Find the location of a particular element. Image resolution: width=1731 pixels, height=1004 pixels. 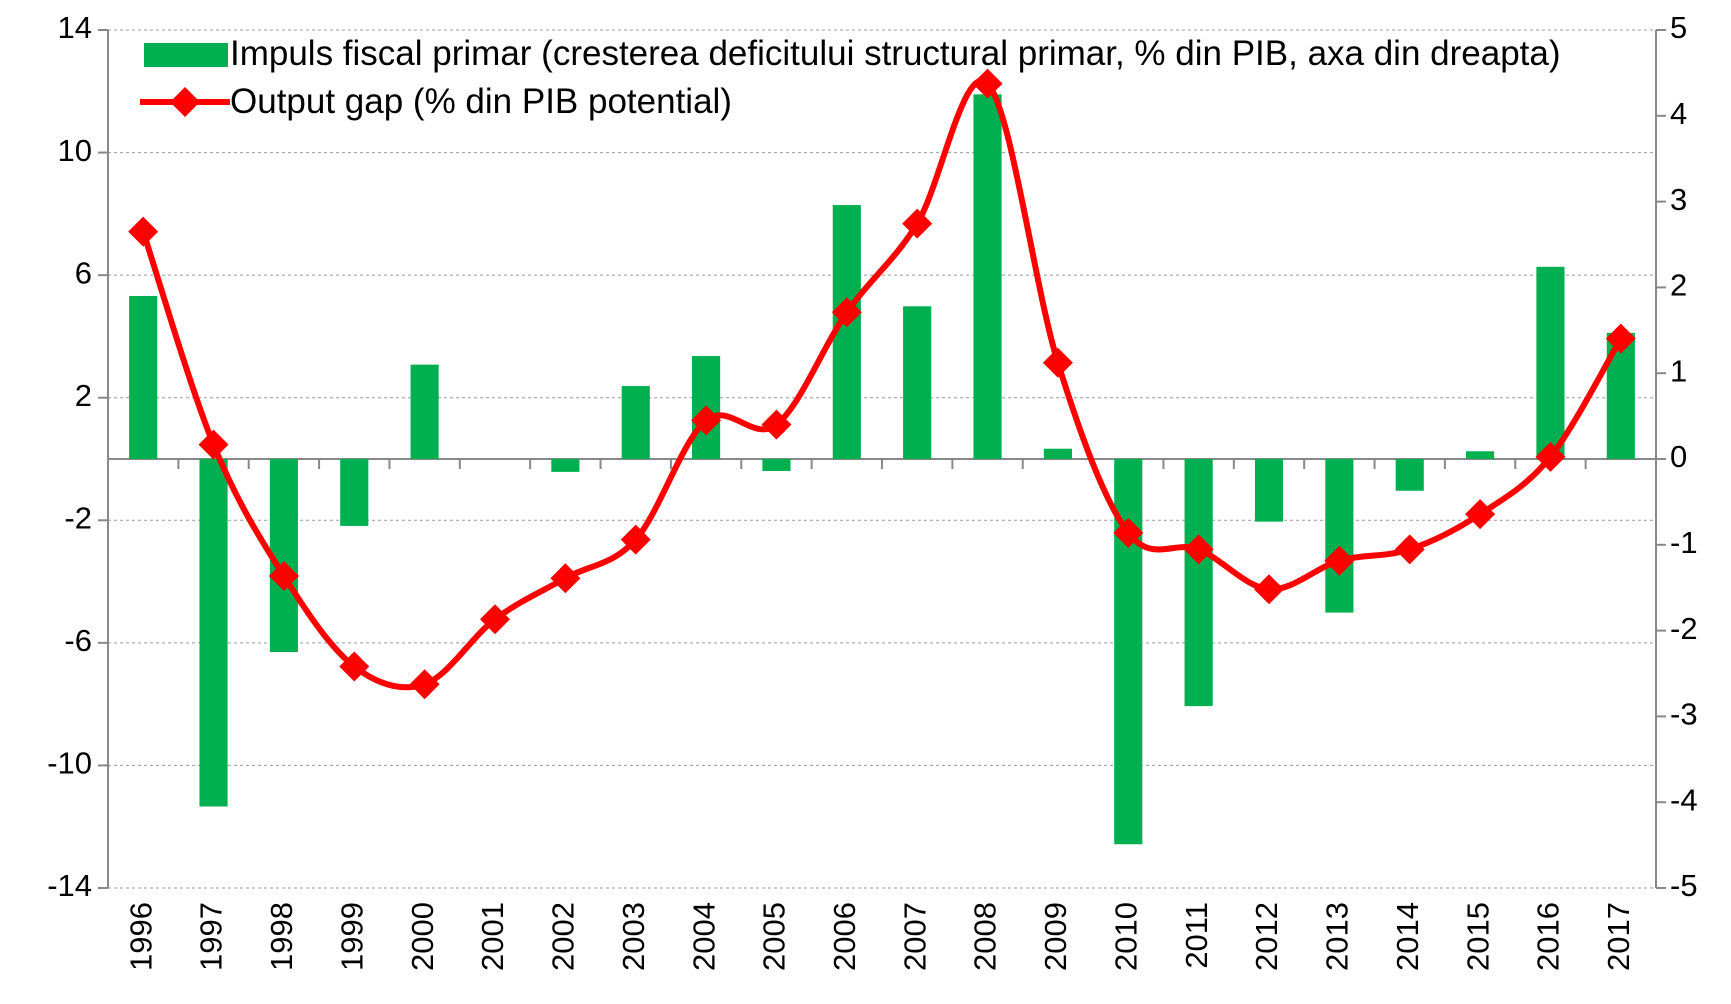

x-tick-label: 2001 is located at coordinates (492, 936).